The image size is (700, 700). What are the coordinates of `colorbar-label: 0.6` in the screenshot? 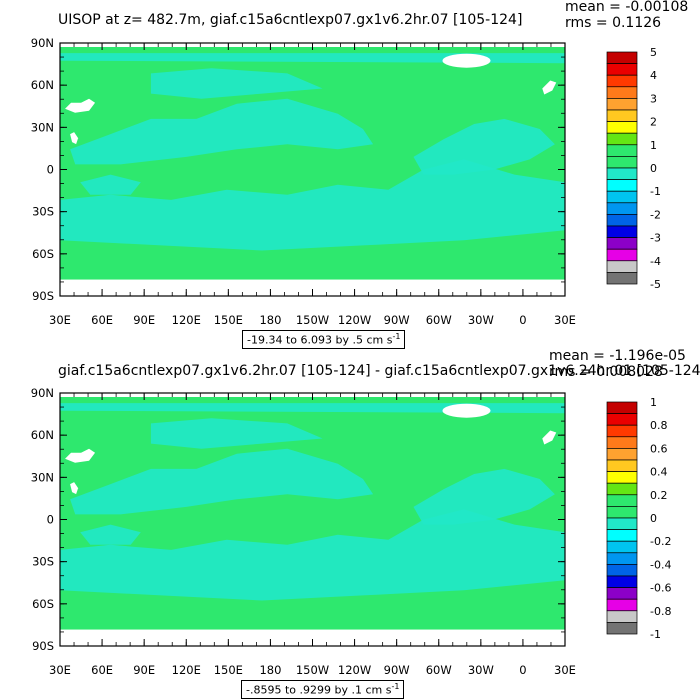 It's located at (659, 448).